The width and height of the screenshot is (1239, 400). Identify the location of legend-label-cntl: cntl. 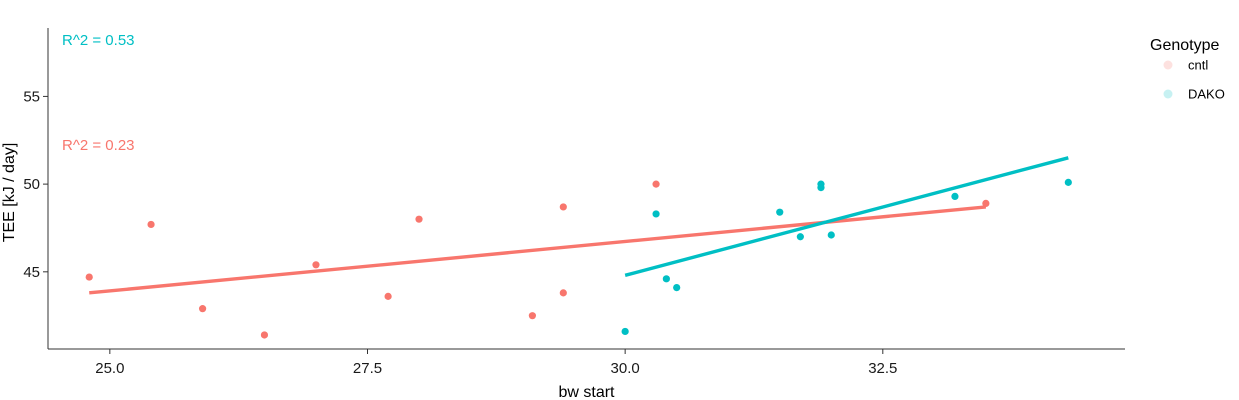
(1198, 65).